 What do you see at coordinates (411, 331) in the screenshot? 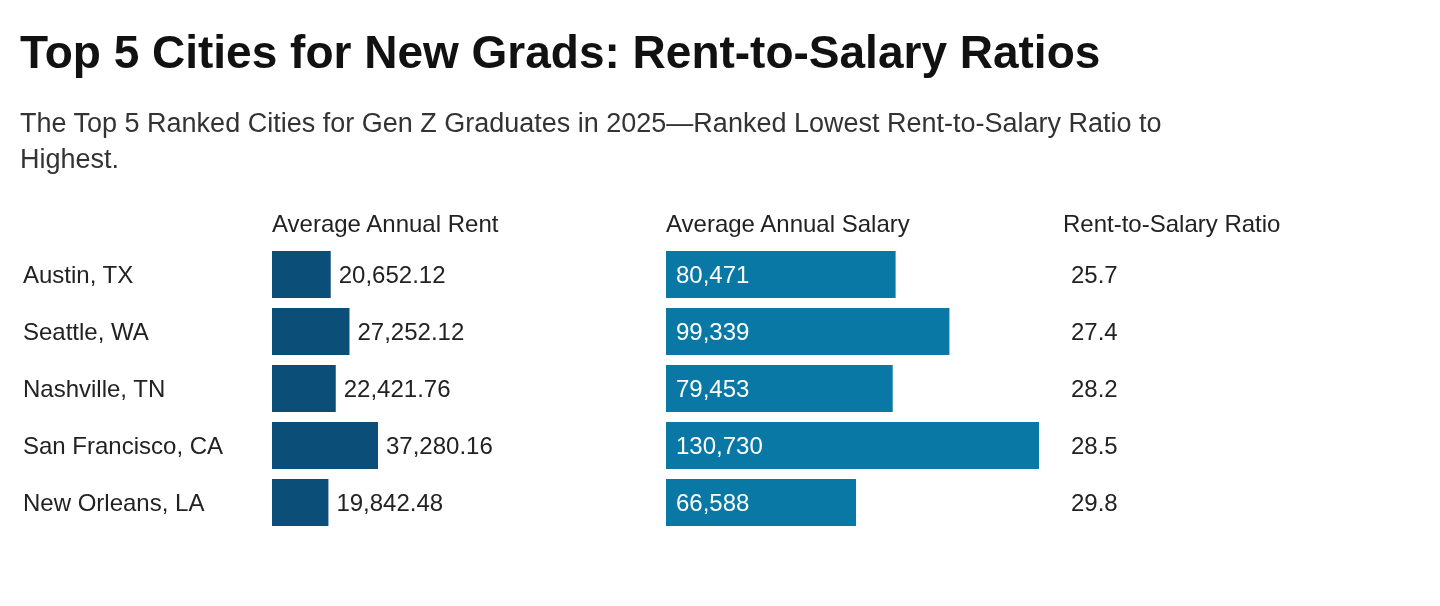
I see `data-label: 27,252.12` at bounding box center [411, 331].